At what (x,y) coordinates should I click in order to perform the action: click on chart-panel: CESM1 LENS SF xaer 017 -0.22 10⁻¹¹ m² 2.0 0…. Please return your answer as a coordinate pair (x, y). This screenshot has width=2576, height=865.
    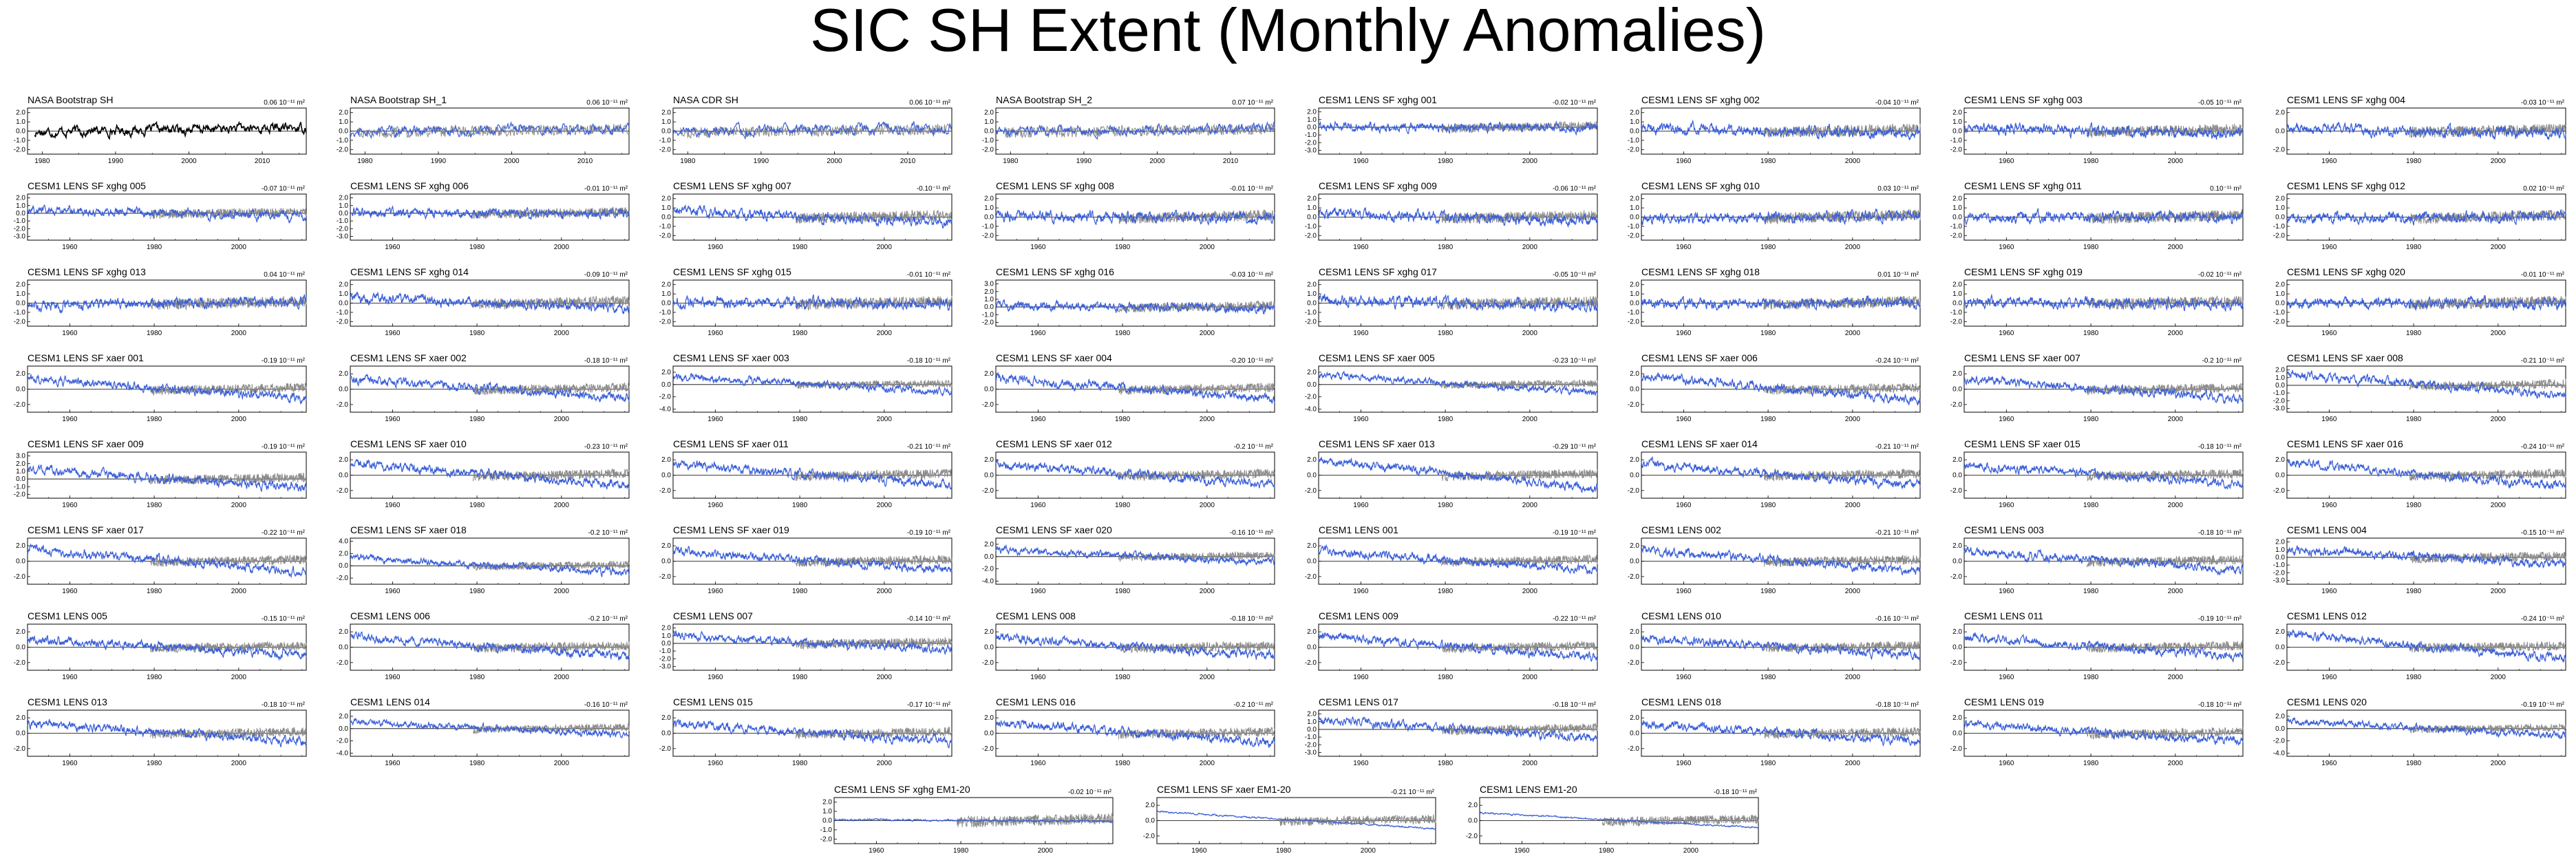
    Looking at the image, I should click on (160, 560).